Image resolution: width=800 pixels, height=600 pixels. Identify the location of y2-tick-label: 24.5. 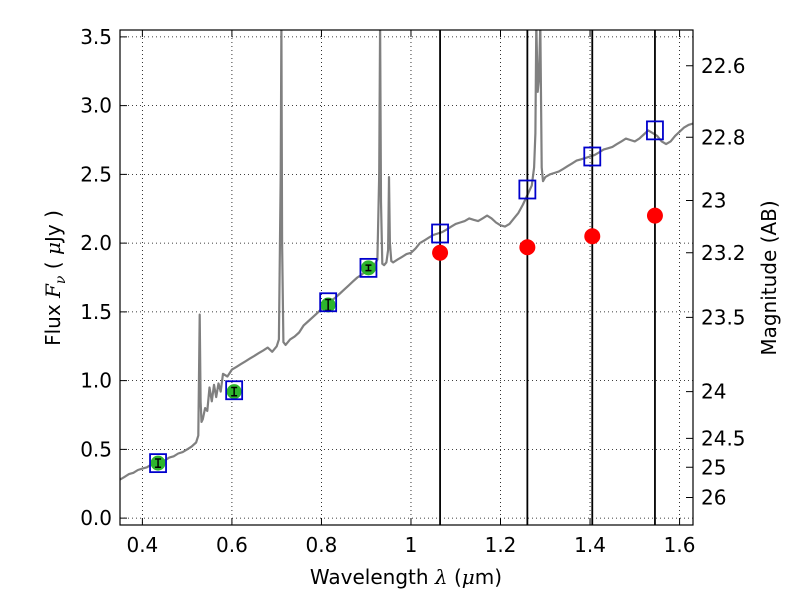
(723, 438).